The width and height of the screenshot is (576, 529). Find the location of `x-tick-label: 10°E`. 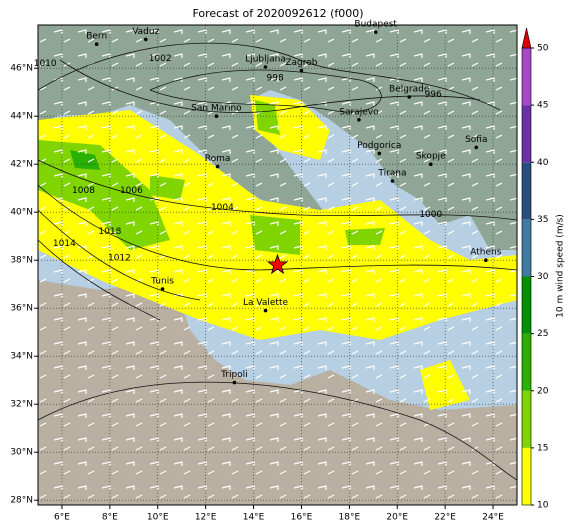

x-tick-label: 10°E is located at coordinates (158, 518).